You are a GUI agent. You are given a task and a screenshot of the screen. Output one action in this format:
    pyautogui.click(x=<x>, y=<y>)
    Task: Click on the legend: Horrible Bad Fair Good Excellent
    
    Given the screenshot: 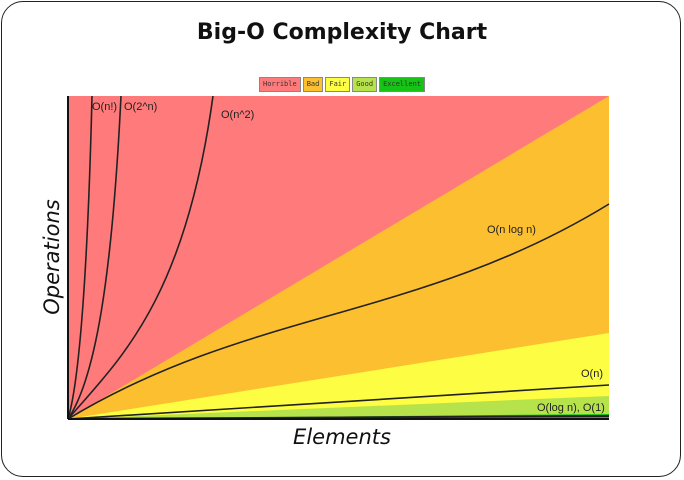 What is the action you would take?
    pyautogui.click(x=342, y=84)
    